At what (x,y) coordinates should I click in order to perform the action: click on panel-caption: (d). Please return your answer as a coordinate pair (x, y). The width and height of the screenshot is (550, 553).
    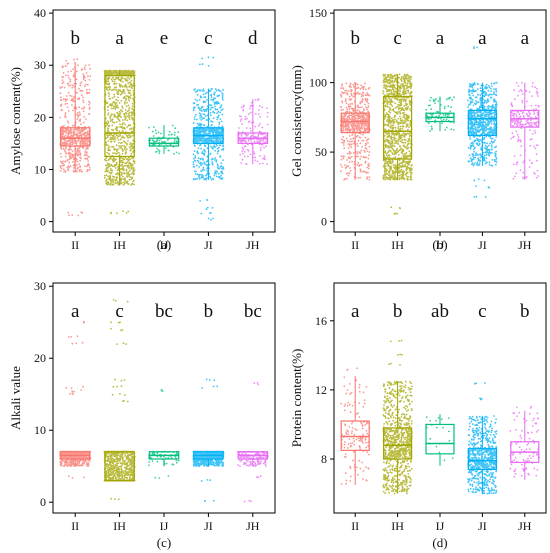
    Looking at the image, I should click on (439, 542).